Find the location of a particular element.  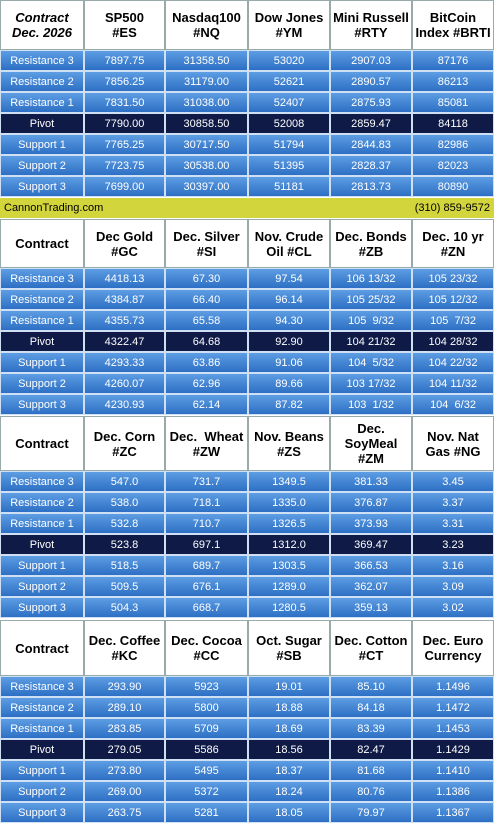

header-line: #CC is located at coordinates (206, 655).